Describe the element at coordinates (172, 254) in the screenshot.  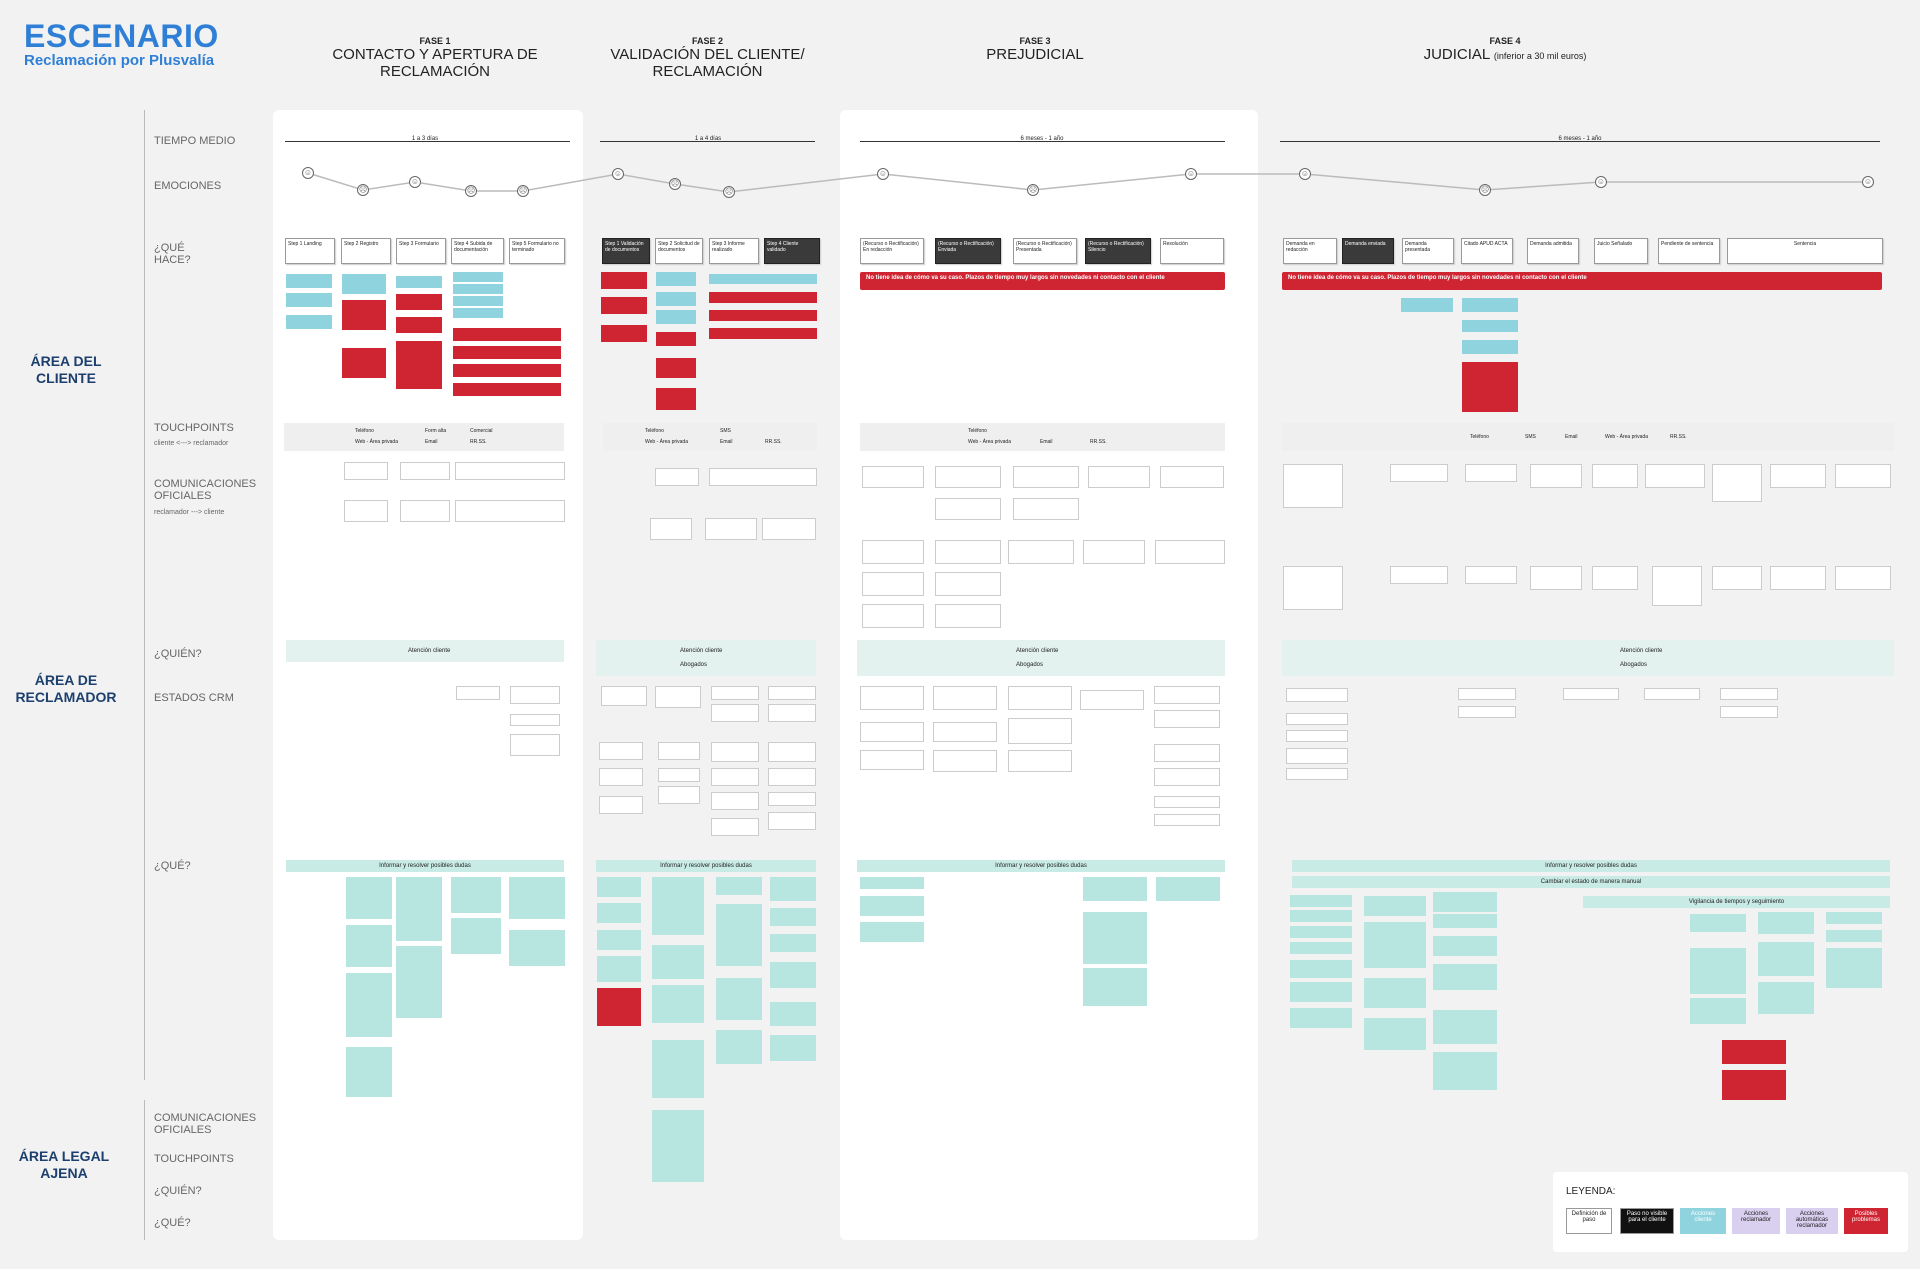
I see `row-label-que-hace: ¿QUÉ HACE?` at that location.